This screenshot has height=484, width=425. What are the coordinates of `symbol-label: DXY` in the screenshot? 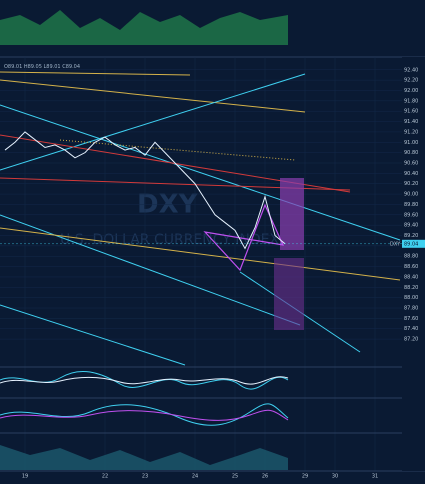 It's located at (395, 244).